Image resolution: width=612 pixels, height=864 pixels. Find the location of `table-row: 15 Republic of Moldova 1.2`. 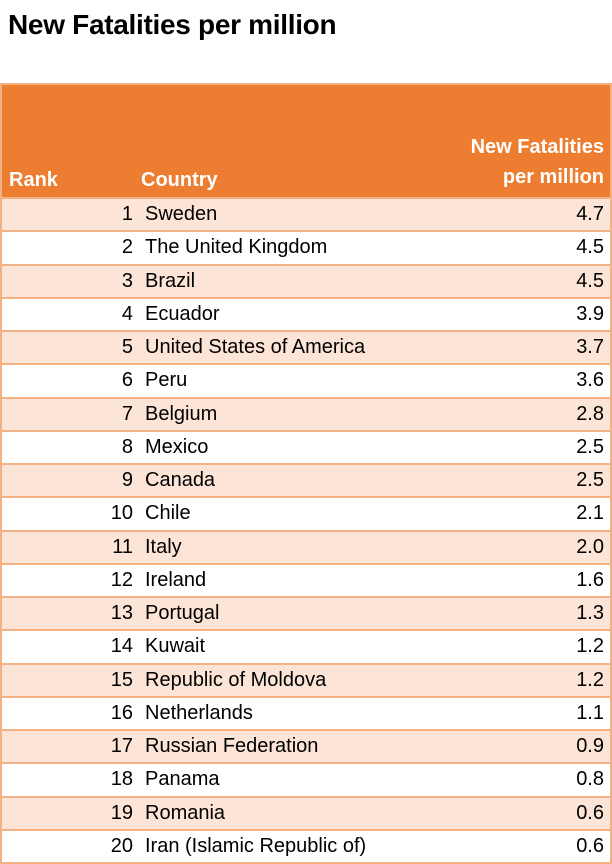

table-row: 15 Republic of Moldova 1.2 is located at coordinates (306, 679).